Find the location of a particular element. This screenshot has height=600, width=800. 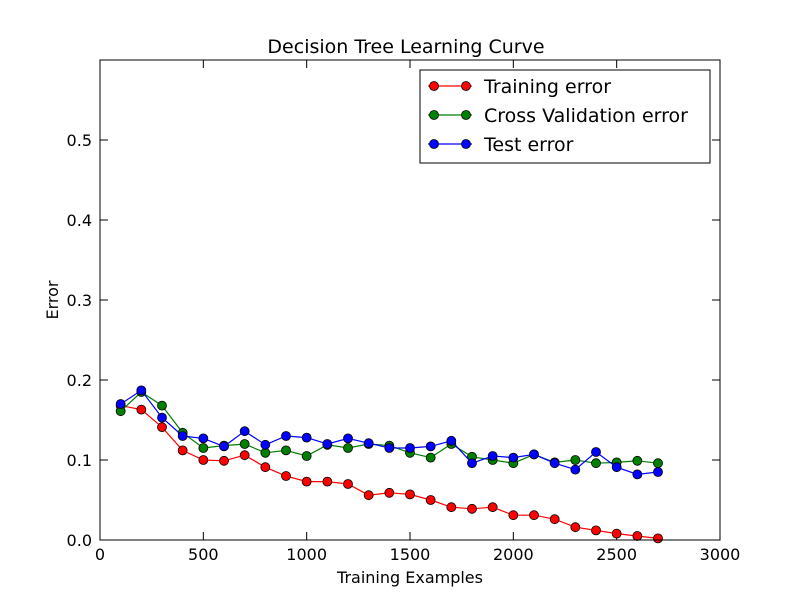

x-tick-label: 2500 is located at coordinates (616, 554).